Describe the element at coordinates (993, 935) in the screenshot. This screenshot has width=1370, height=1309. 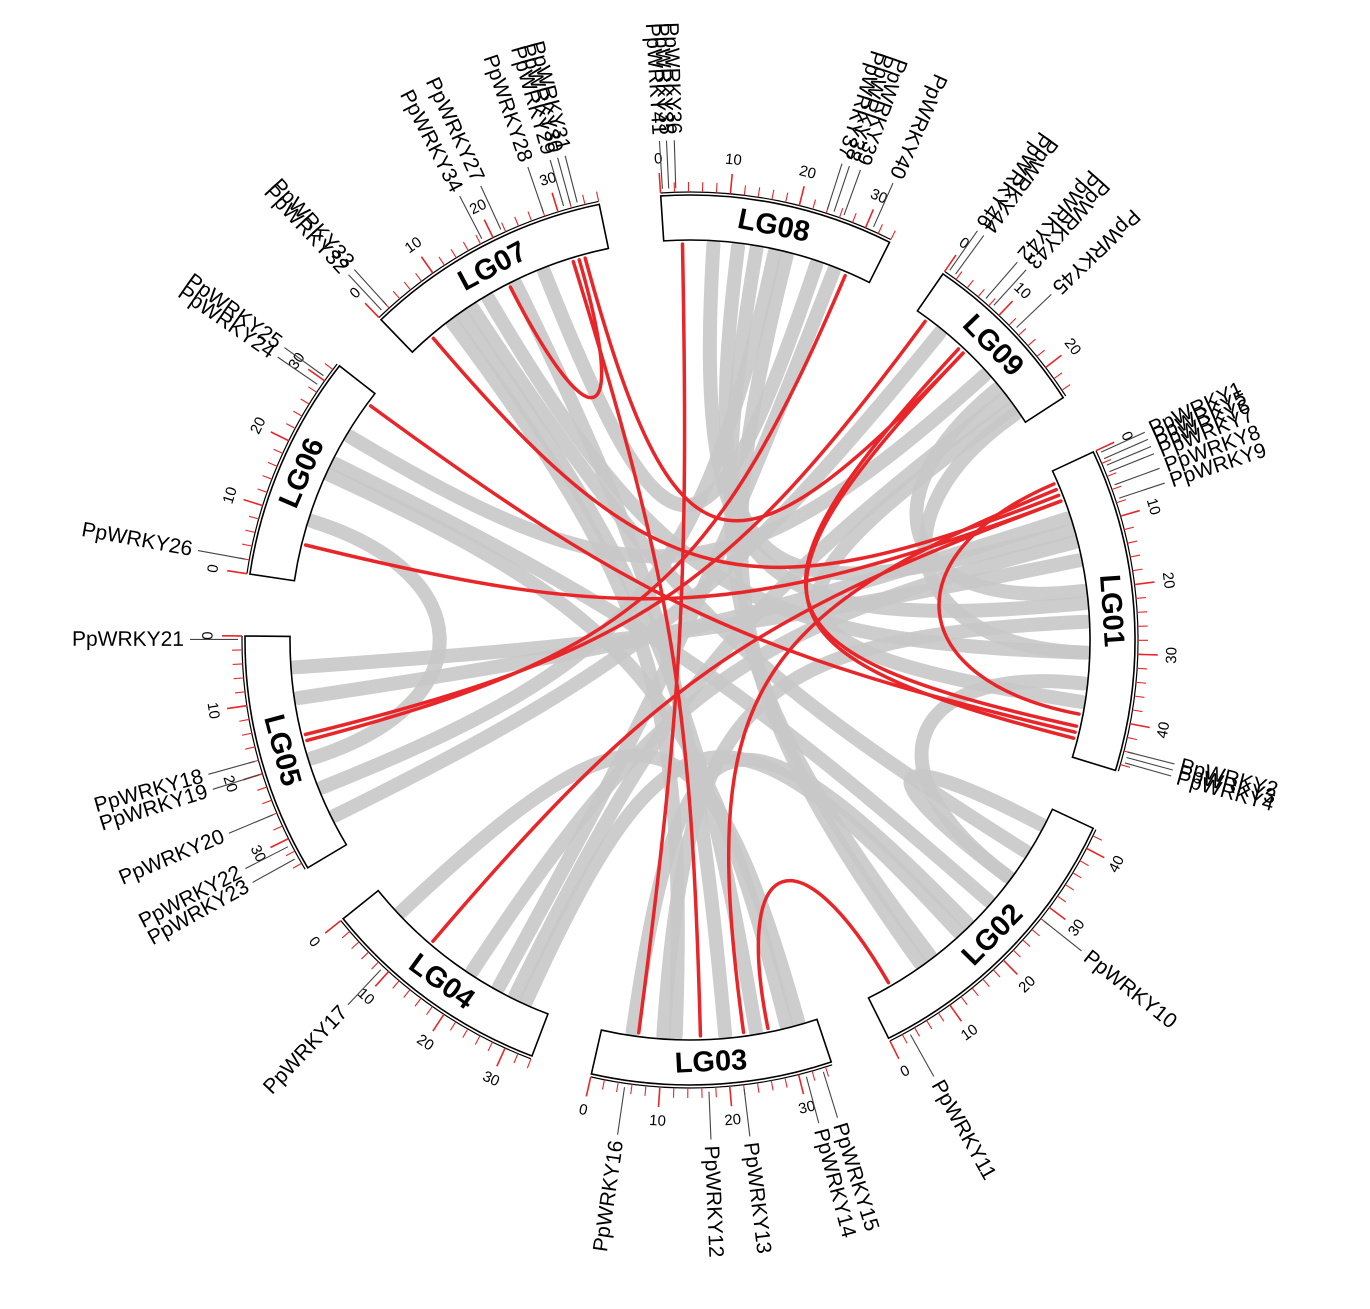
I see `axis-arc-lg02` at that location.